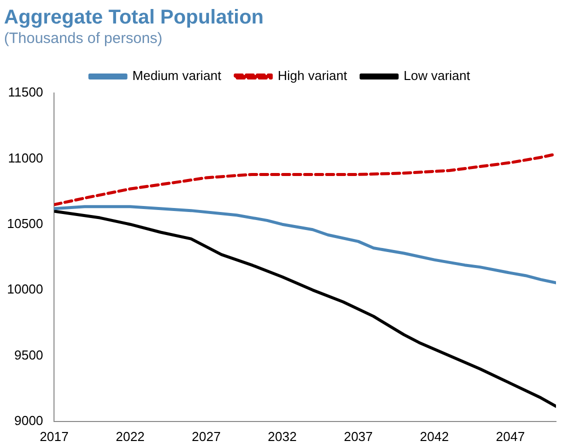  I want to click on legend-label: Low variant, so click(437, 76).